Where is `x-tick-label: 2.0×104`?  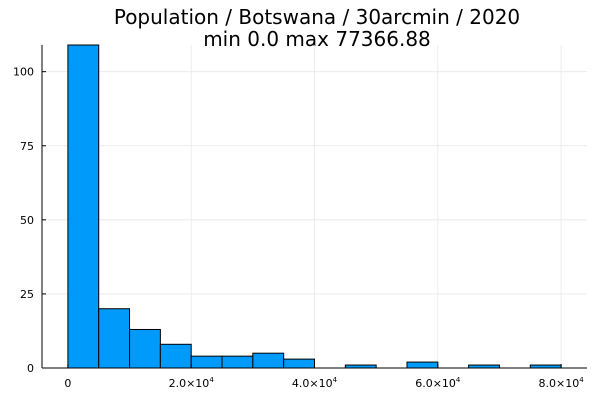
x-tick-label: 2.0×104 is located at coordinates (192, 383).